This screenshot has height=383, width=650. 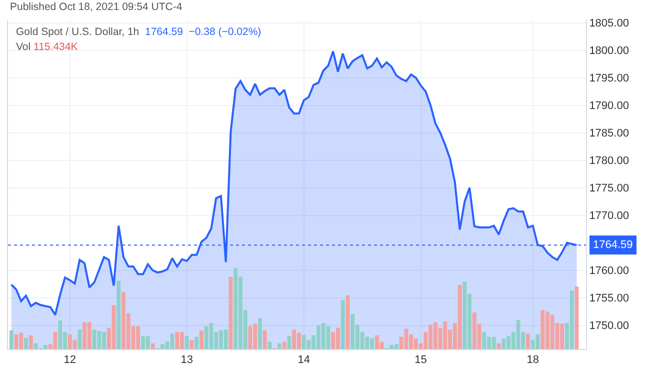 What do you see at coordinates (186, 360) in the screenshot?
I see `x-tick-label: 13` at bounding box center [186, 360].